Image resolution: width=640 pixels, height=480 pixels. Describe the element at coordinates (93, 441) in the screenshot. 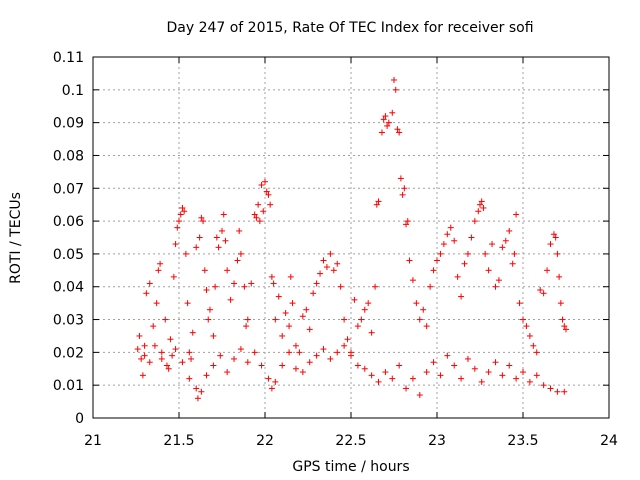

I see `x-tick-label: 21` at that location.